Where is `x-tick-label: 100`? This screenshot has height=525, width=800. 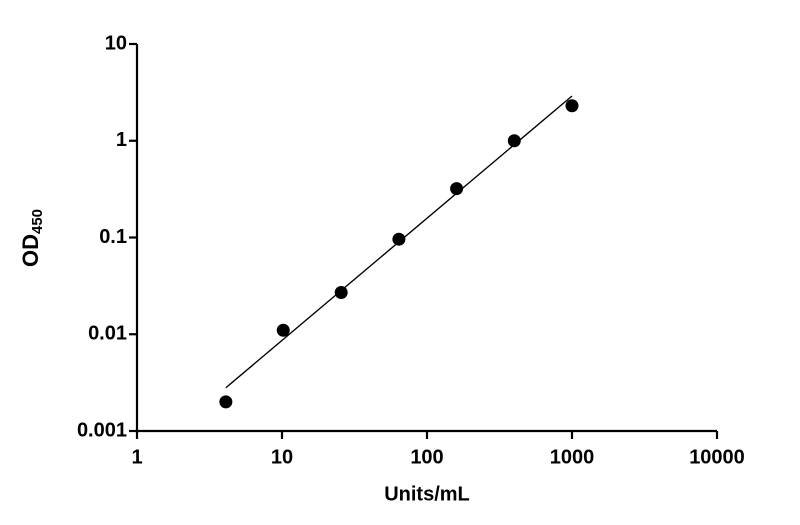 x-tick-label: 100 is located at coordinates (426, 457).